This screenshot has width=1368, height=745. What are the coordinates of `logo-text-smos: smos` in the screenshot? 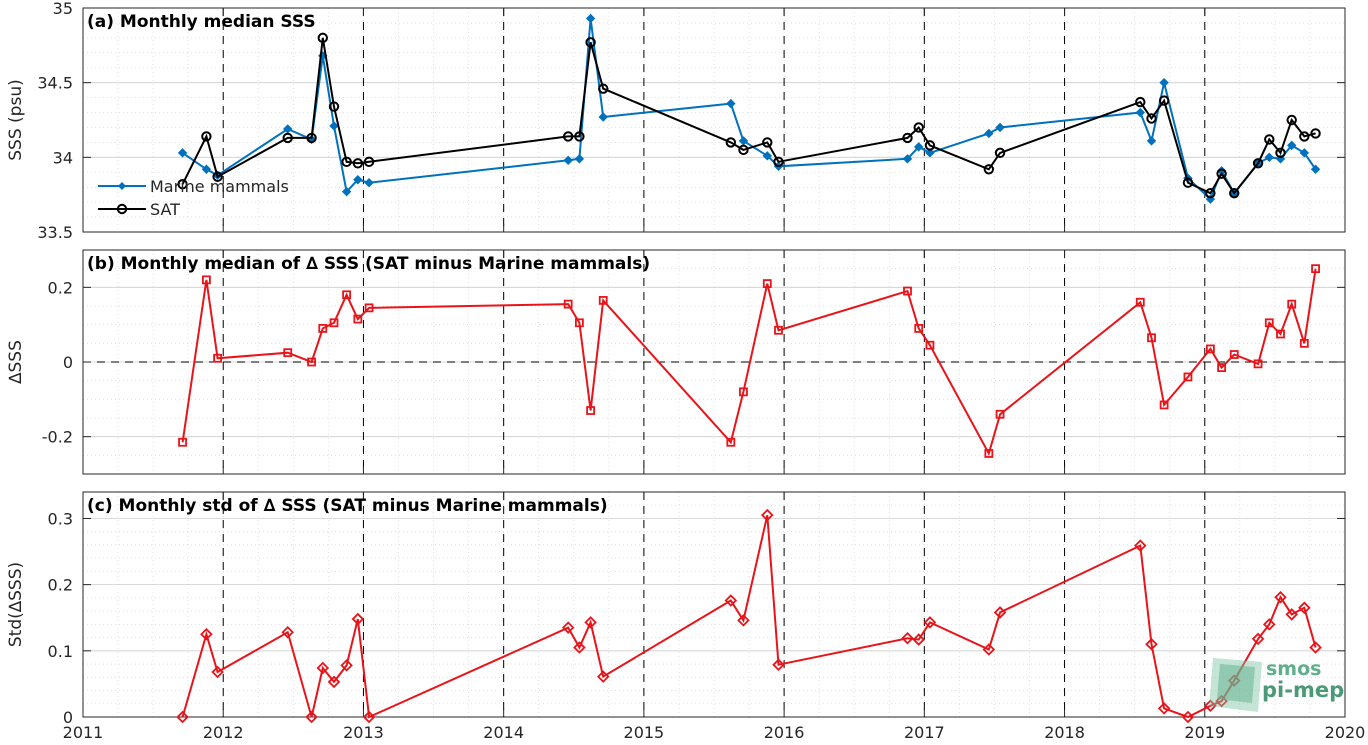 It's located at (1293, 669).